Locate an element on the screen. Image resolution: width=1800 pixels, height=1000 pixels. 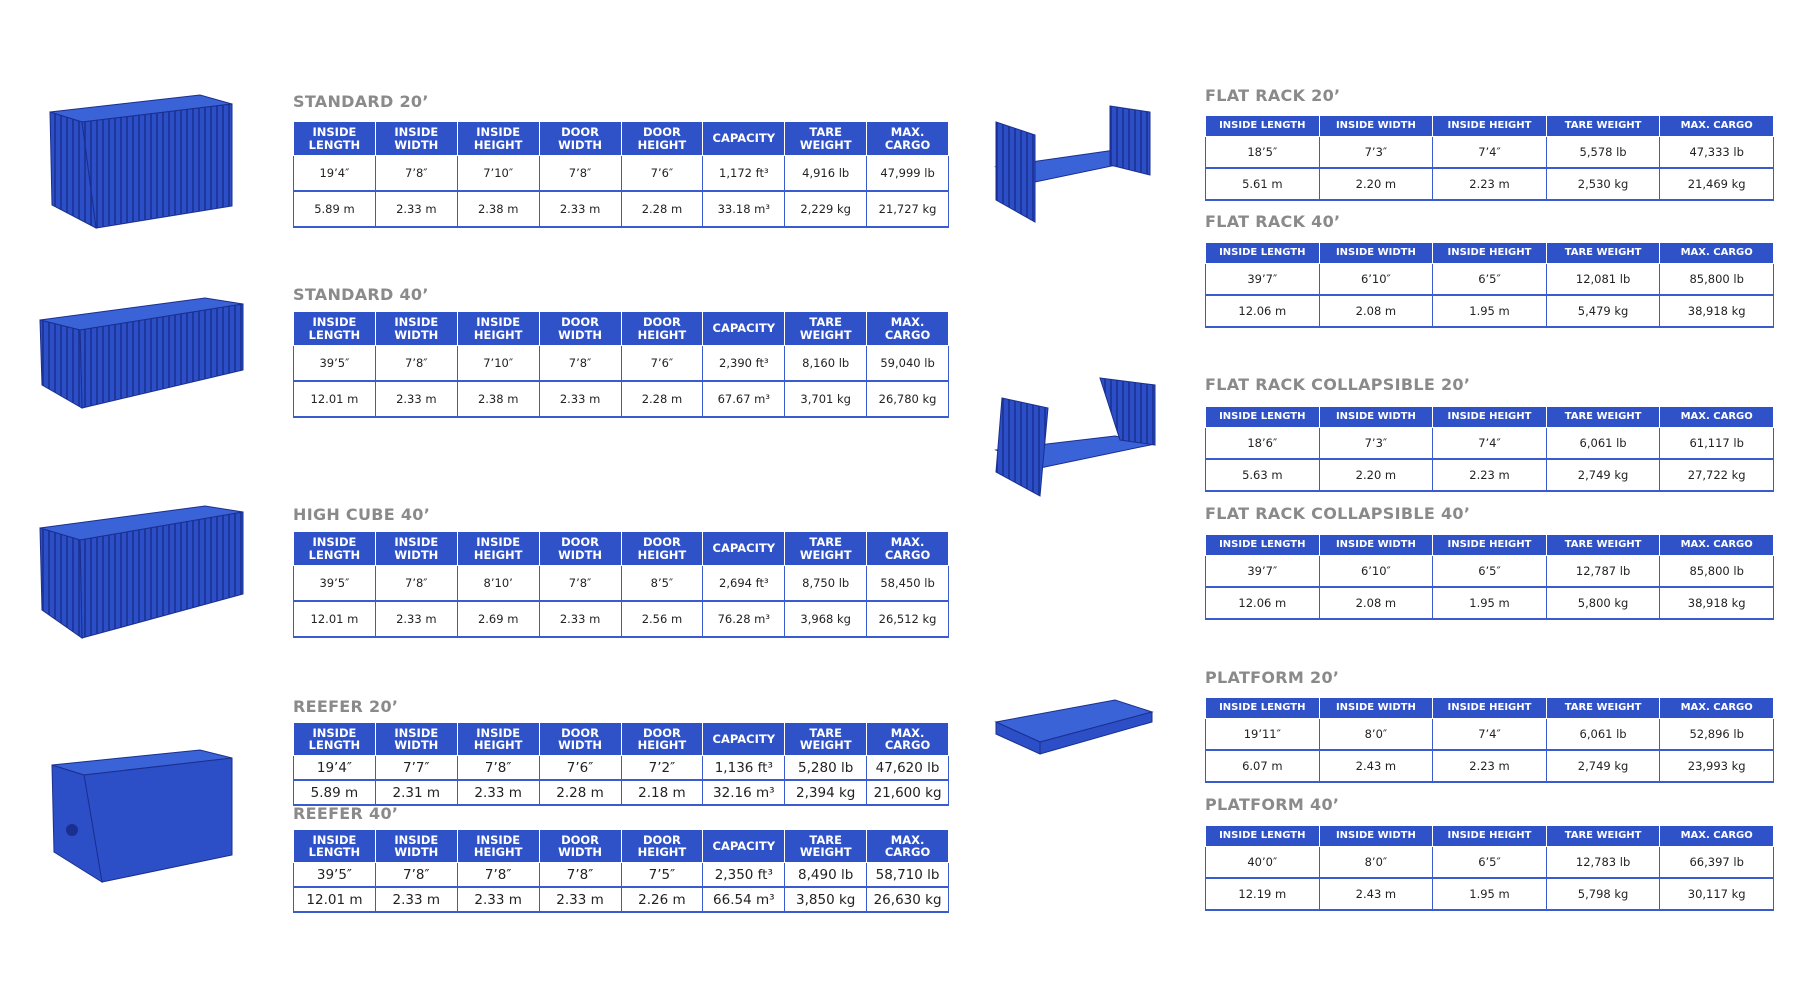
cell: 2,749 kg is located at coordinates (1603, 475).